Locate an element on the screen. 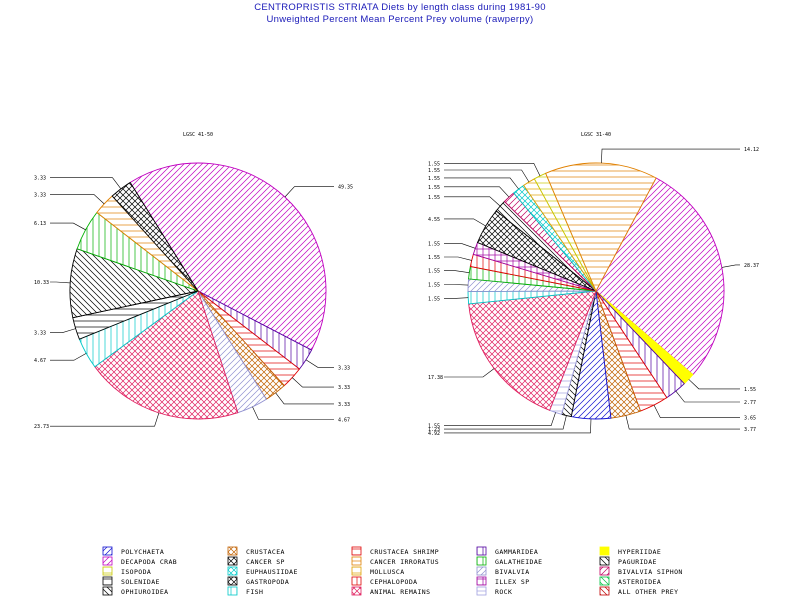  legend-label: CANCER IRRORATUS is located at coordinates (404, 562).